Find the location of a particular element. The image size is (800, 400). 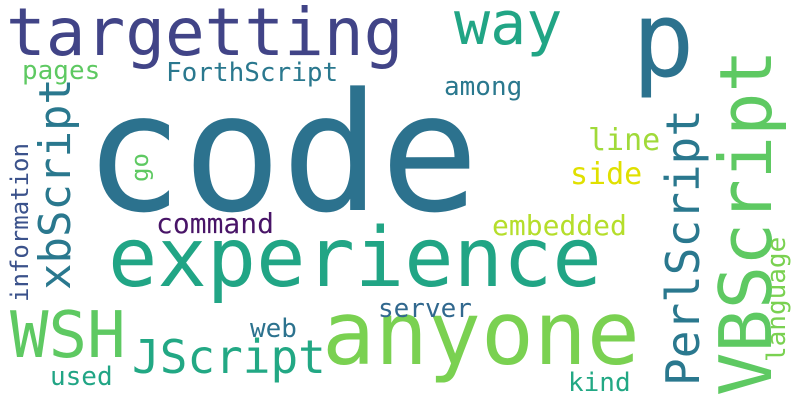

word-language: language is located at coordinates (777, 299).